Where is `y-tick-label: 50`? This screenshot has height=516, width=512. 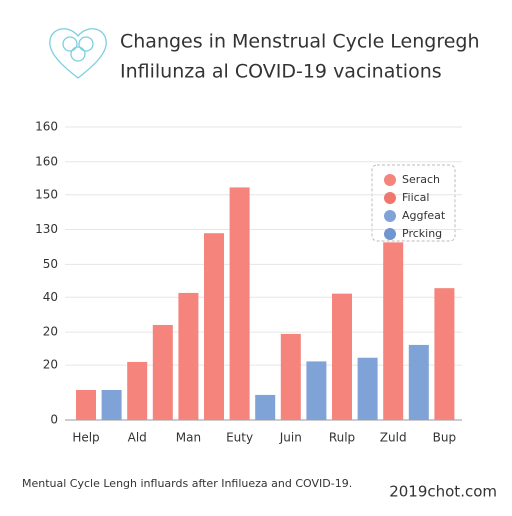
y-tick-label: 50 is located at coordinates (50, 264).